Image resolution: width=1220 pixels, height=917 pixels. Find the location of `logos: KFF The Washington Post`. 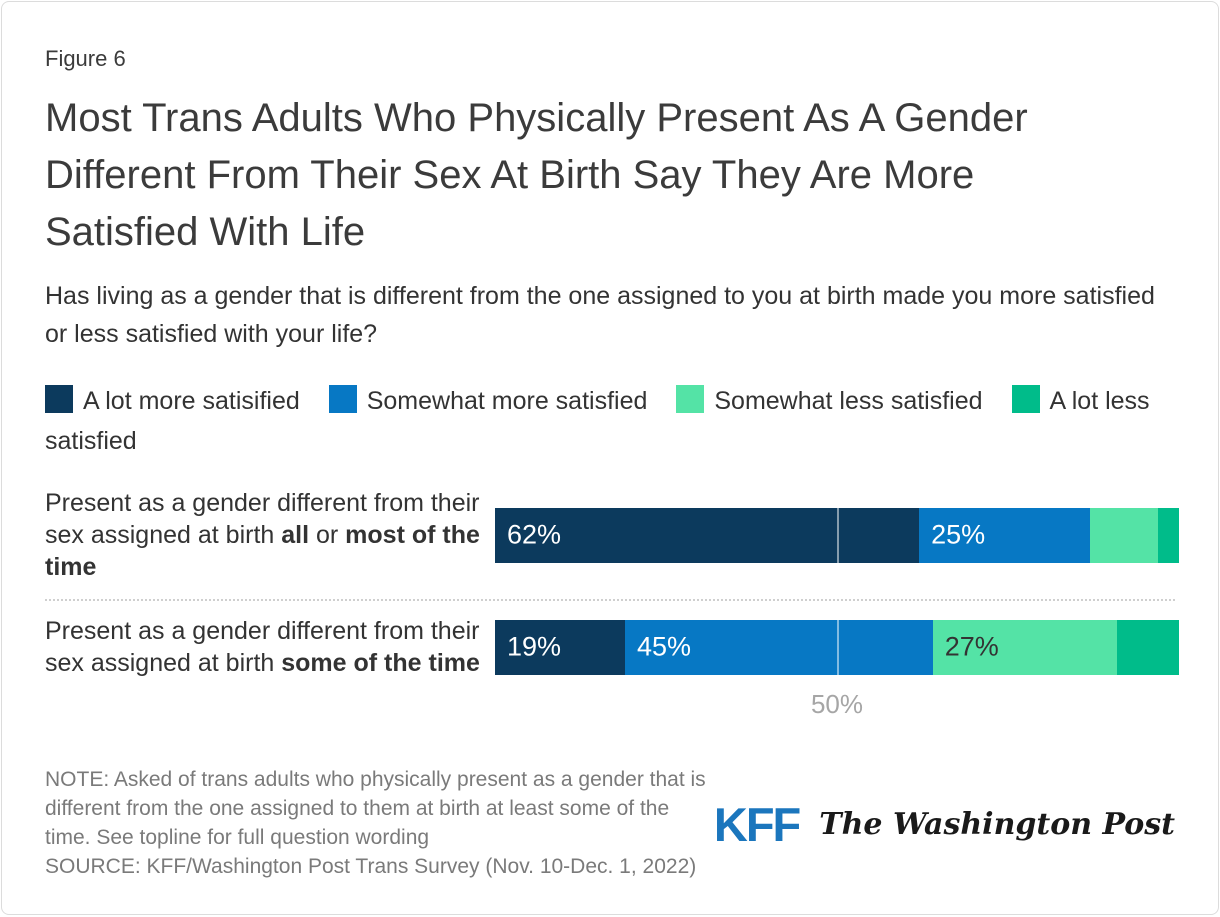

logos: KFF The Washington Post is located at coordinates (944, 824).